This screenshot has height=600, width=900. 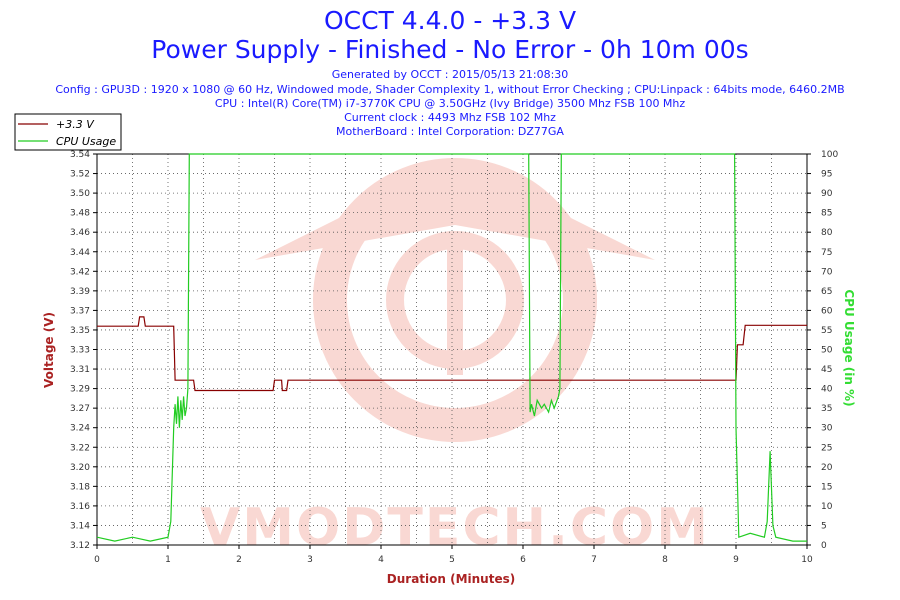 I want to click on y-tick-label-voltage: 3.42, so click(x=80, y=272).